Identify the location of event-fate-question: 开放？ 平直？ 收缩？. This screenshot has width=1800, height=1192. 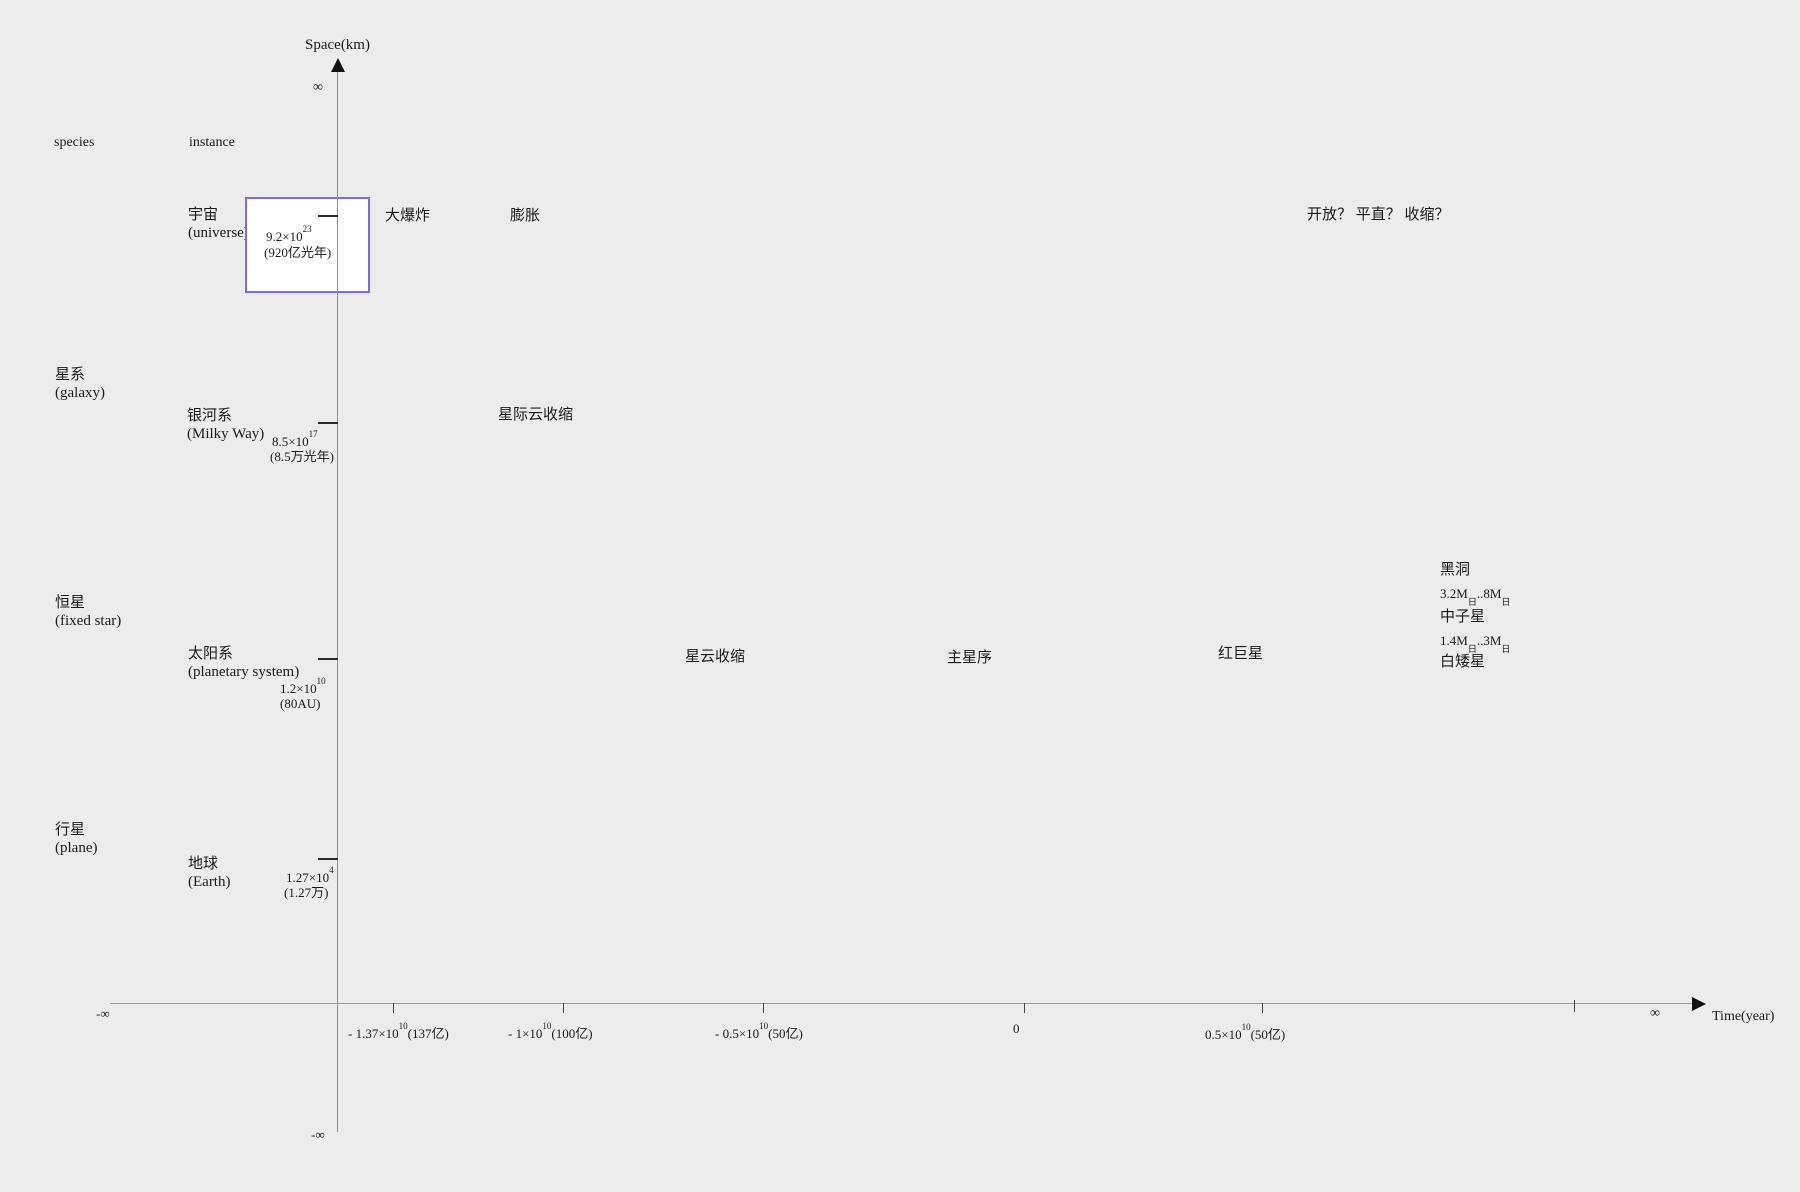
(1378, 215).